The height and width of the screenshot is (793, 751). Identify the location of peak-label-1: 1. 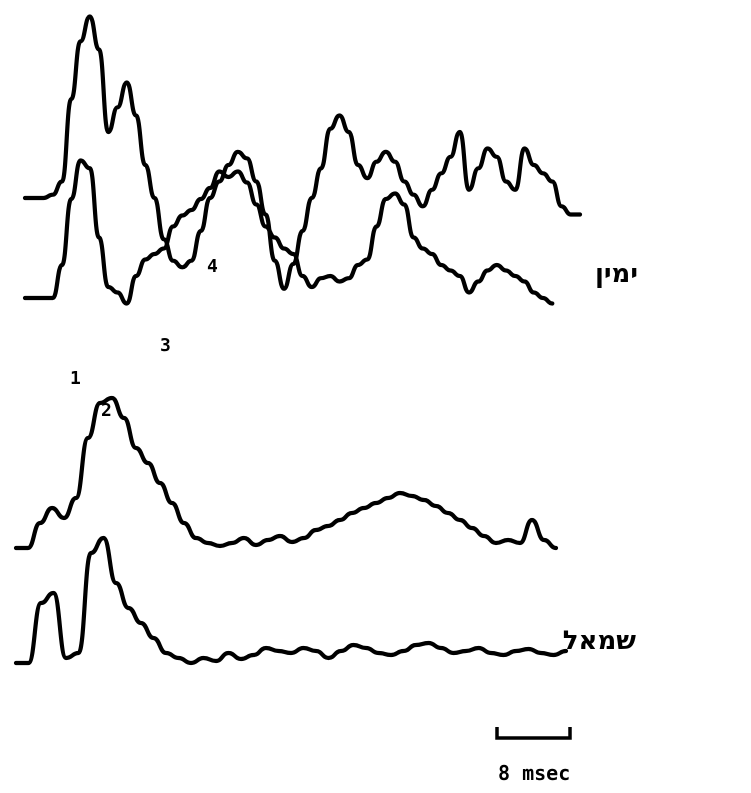
(75, 378).